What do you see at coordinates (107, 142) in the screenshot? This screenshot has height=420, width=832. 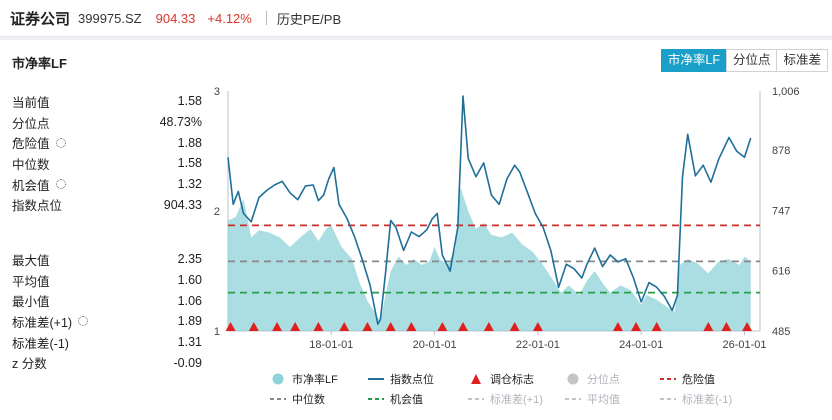 I see `stat-row: 危险值 1.88` at bounding box center [107, 142].